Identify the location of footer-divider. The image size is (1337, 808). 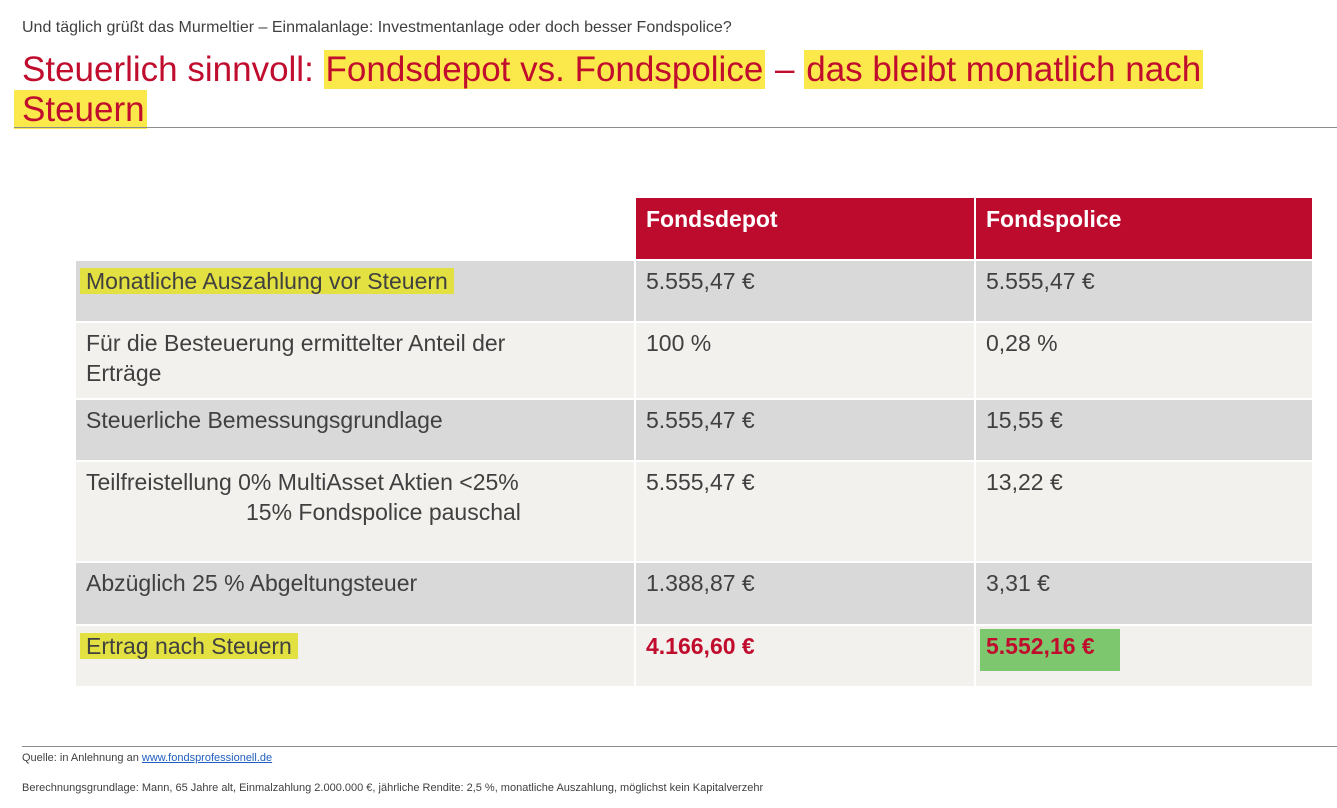
(679, 746).